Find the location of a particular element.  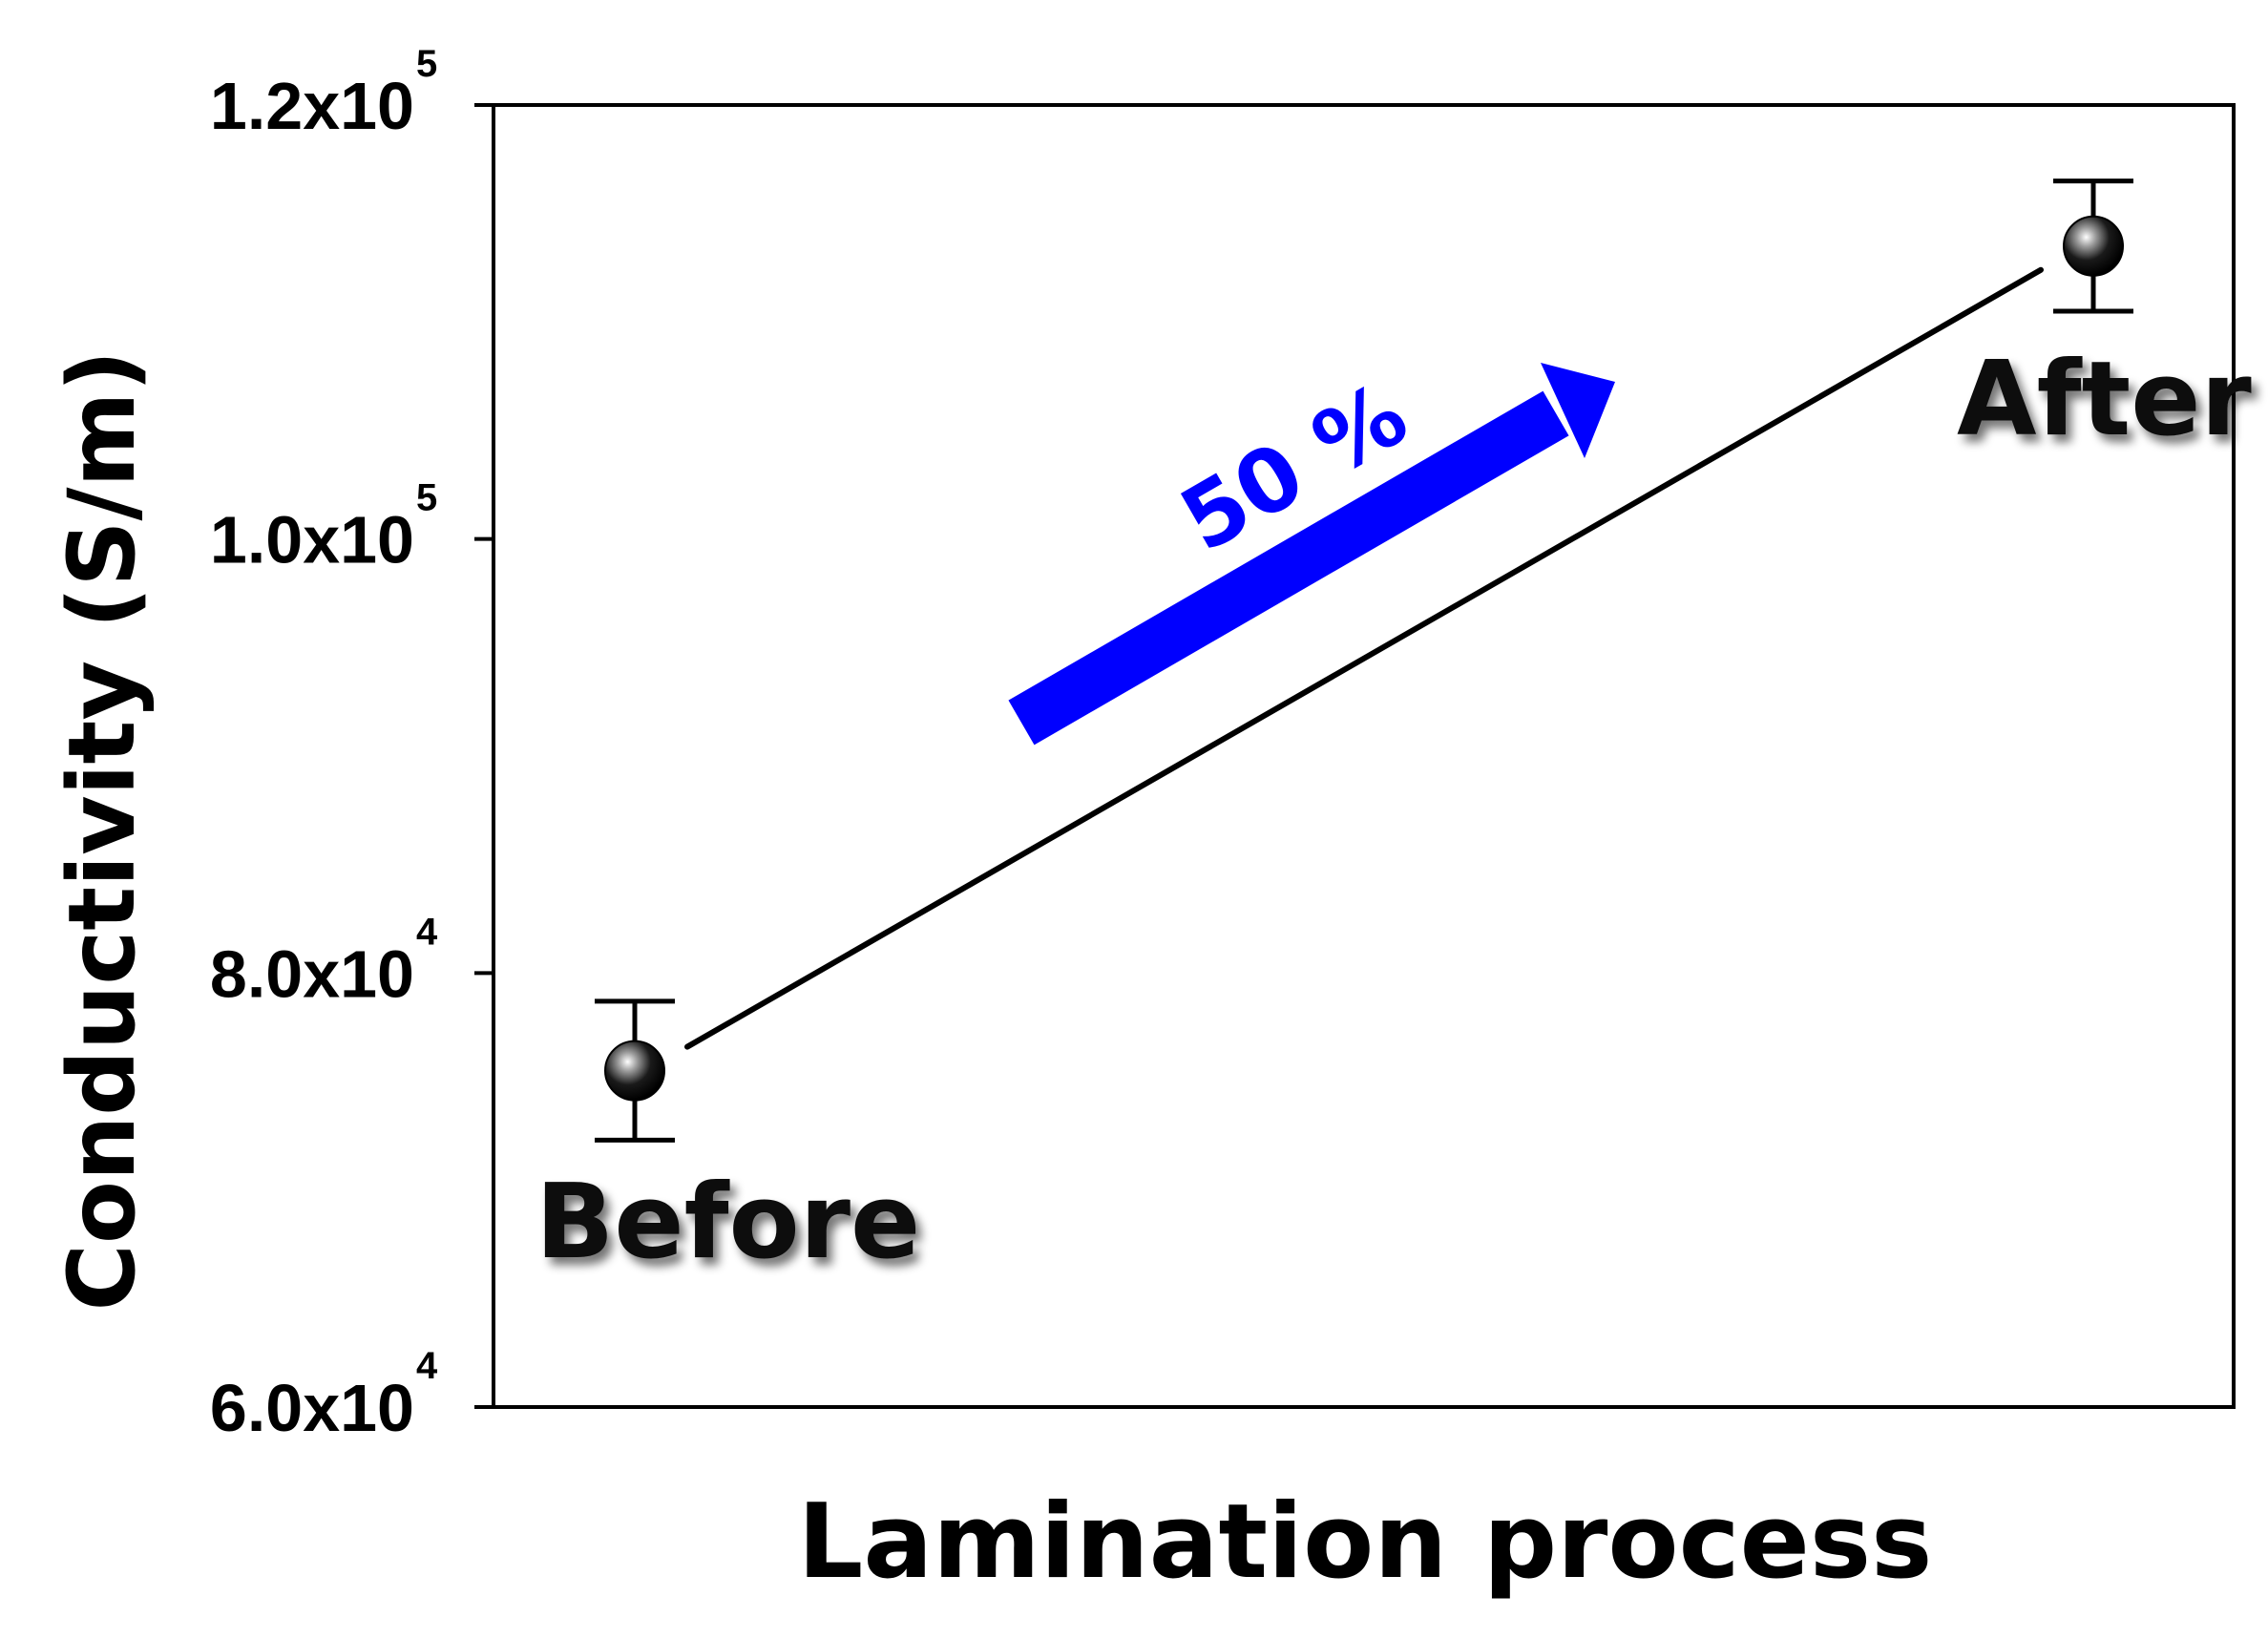

point-label-before: Before is located at coordinates (728, 1223).